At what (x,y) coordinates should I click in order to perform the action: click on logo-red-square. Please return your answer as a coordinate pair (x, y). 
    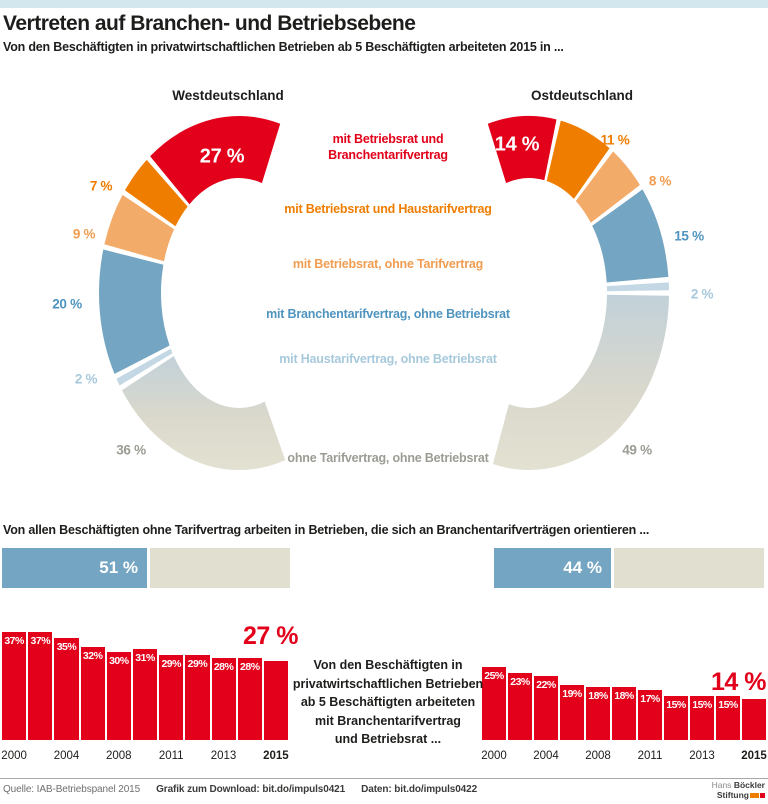
    Looking at the image, I should click on (762, 795).